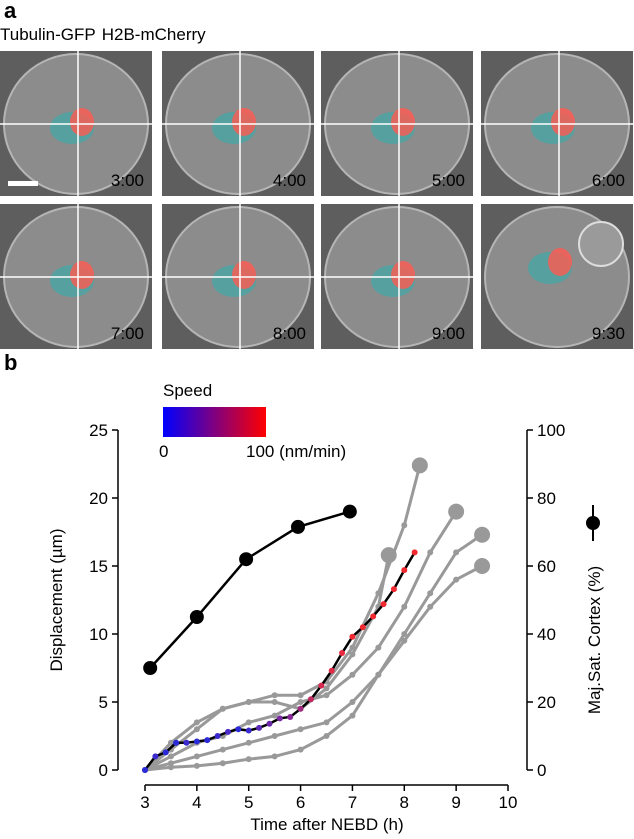  I want to click on time-label: 3:00, so click(127, 180).